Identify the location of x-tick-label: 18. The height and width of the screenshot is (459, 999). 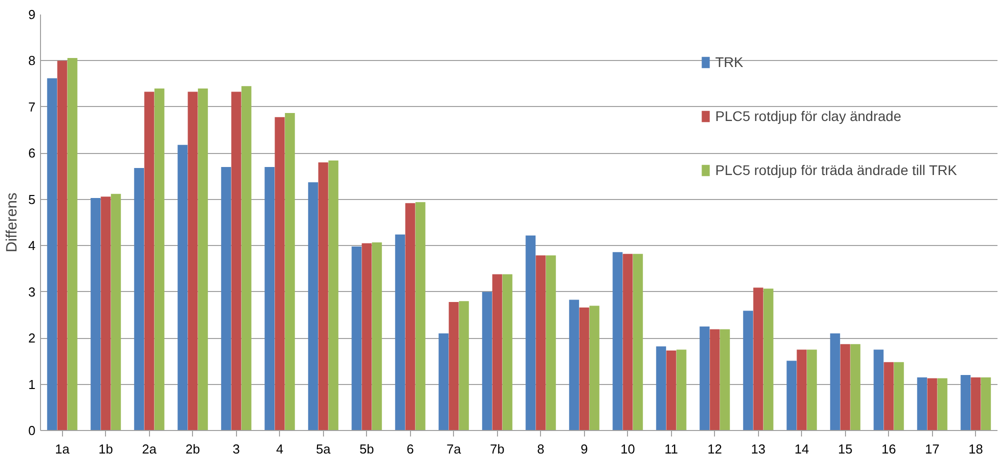
(975, 449).